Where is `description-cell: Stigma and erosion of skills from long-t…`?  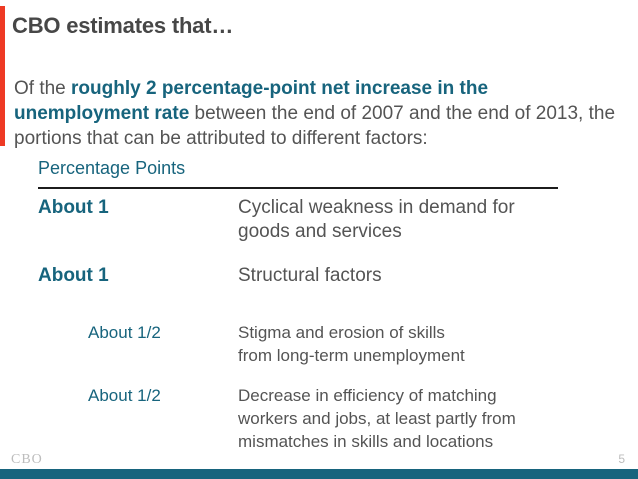
description-cell: Stigma and erosion of skills from long-t… is located at coordinates (351, 344).